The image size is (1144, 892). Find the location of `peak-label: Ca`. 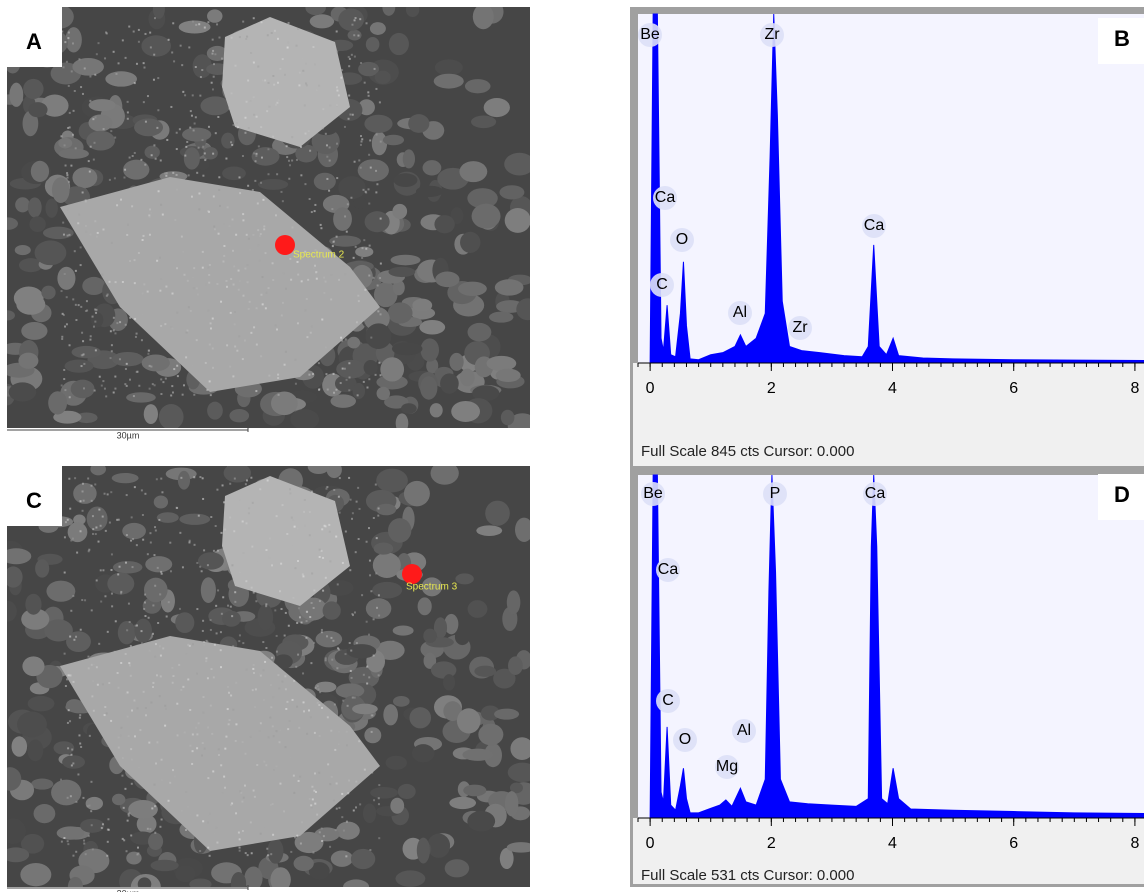

peak-label: Ca is located at coordinates (665, 197).